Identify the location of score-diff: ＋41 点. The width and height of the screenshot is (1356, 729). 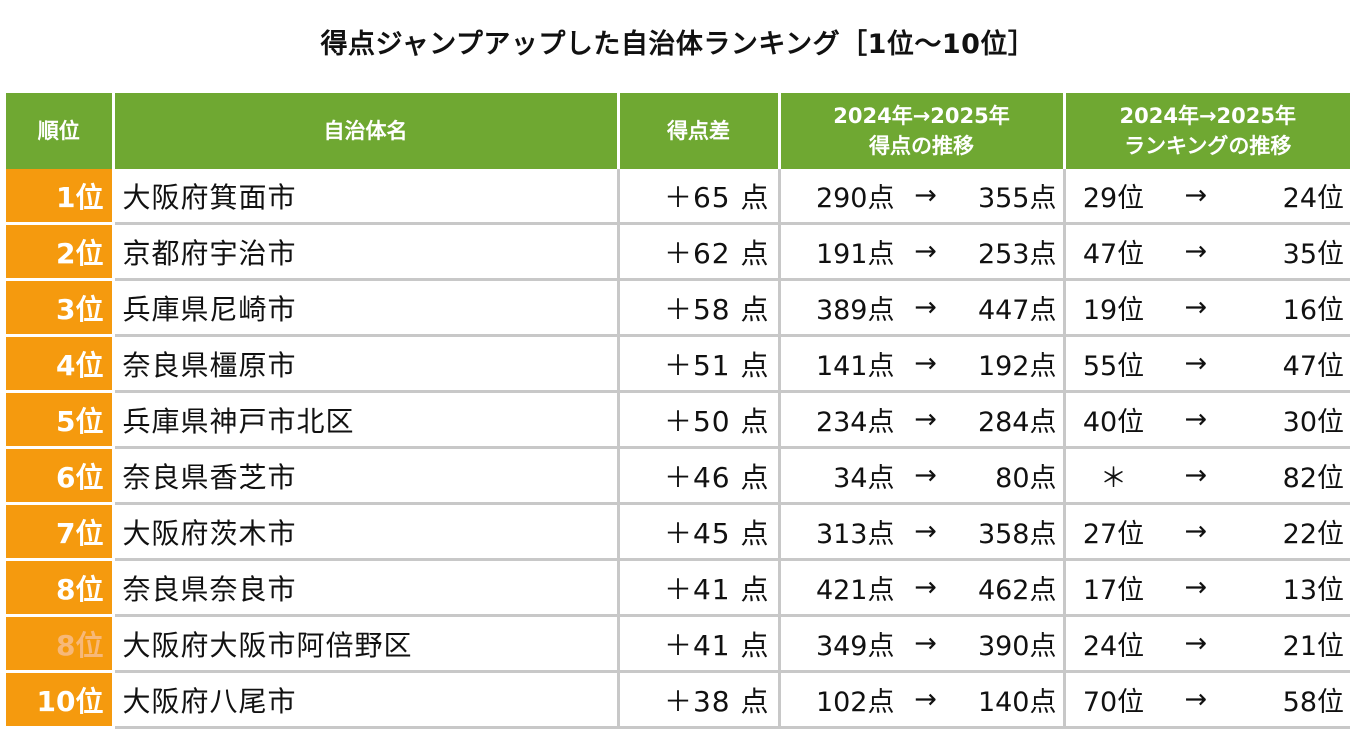
(699, 644).